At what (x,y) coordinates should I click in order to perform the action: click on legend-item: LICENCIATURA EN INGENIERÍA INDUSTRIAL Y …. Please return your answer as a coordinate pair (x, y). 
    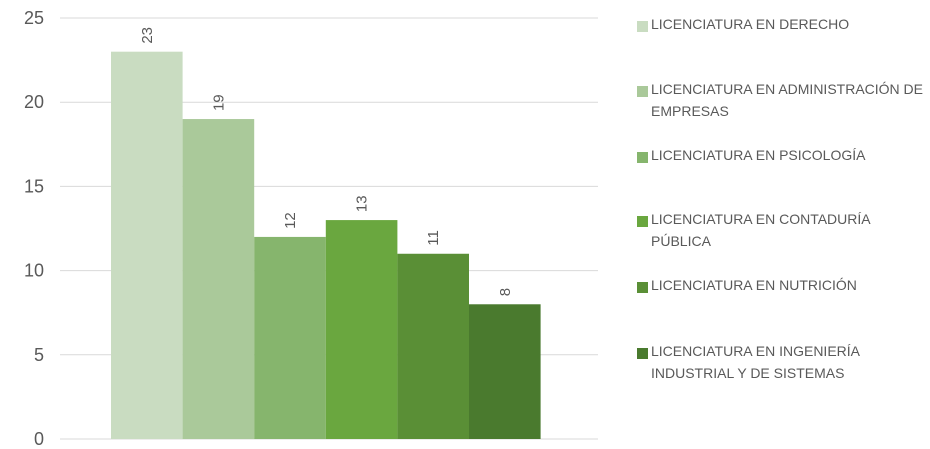
    Looking at the image, I should click on (783, 363).